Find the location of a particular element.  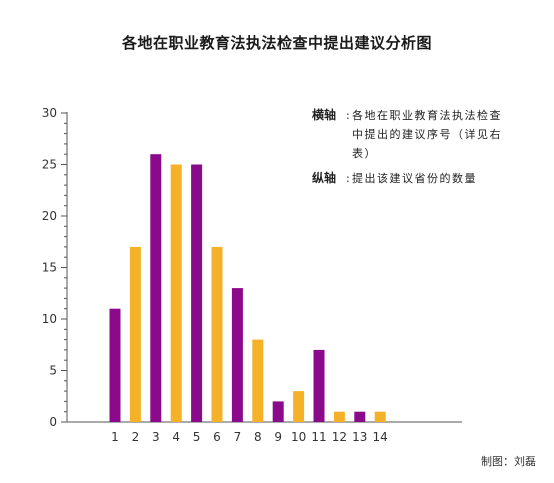

y-tick-label: 30 is located at coordinates (49, 113).